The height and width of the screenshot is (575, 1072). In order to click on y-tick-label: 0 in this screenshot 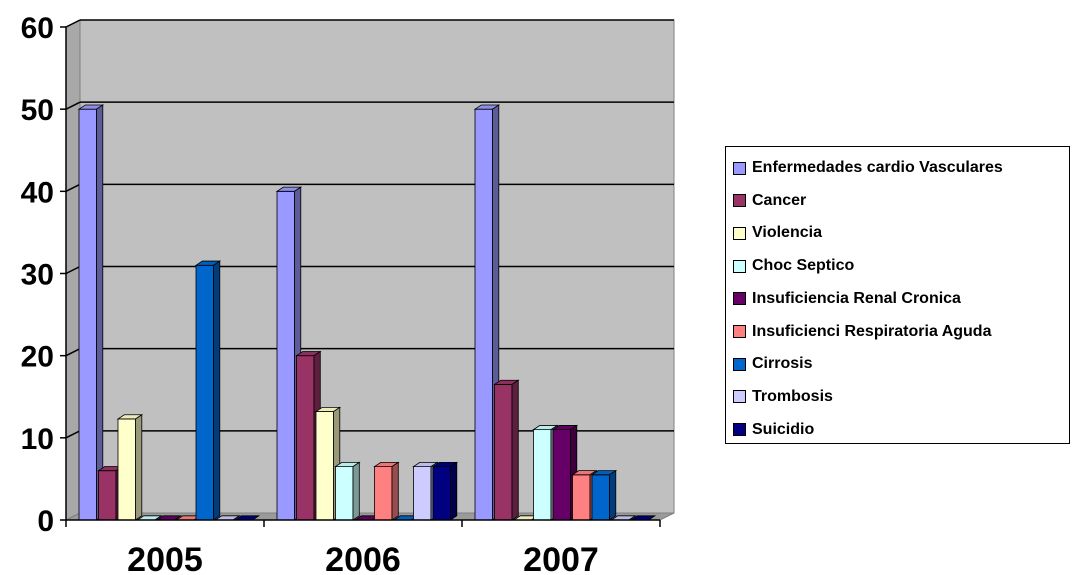, I will do `click(45, 521)`.